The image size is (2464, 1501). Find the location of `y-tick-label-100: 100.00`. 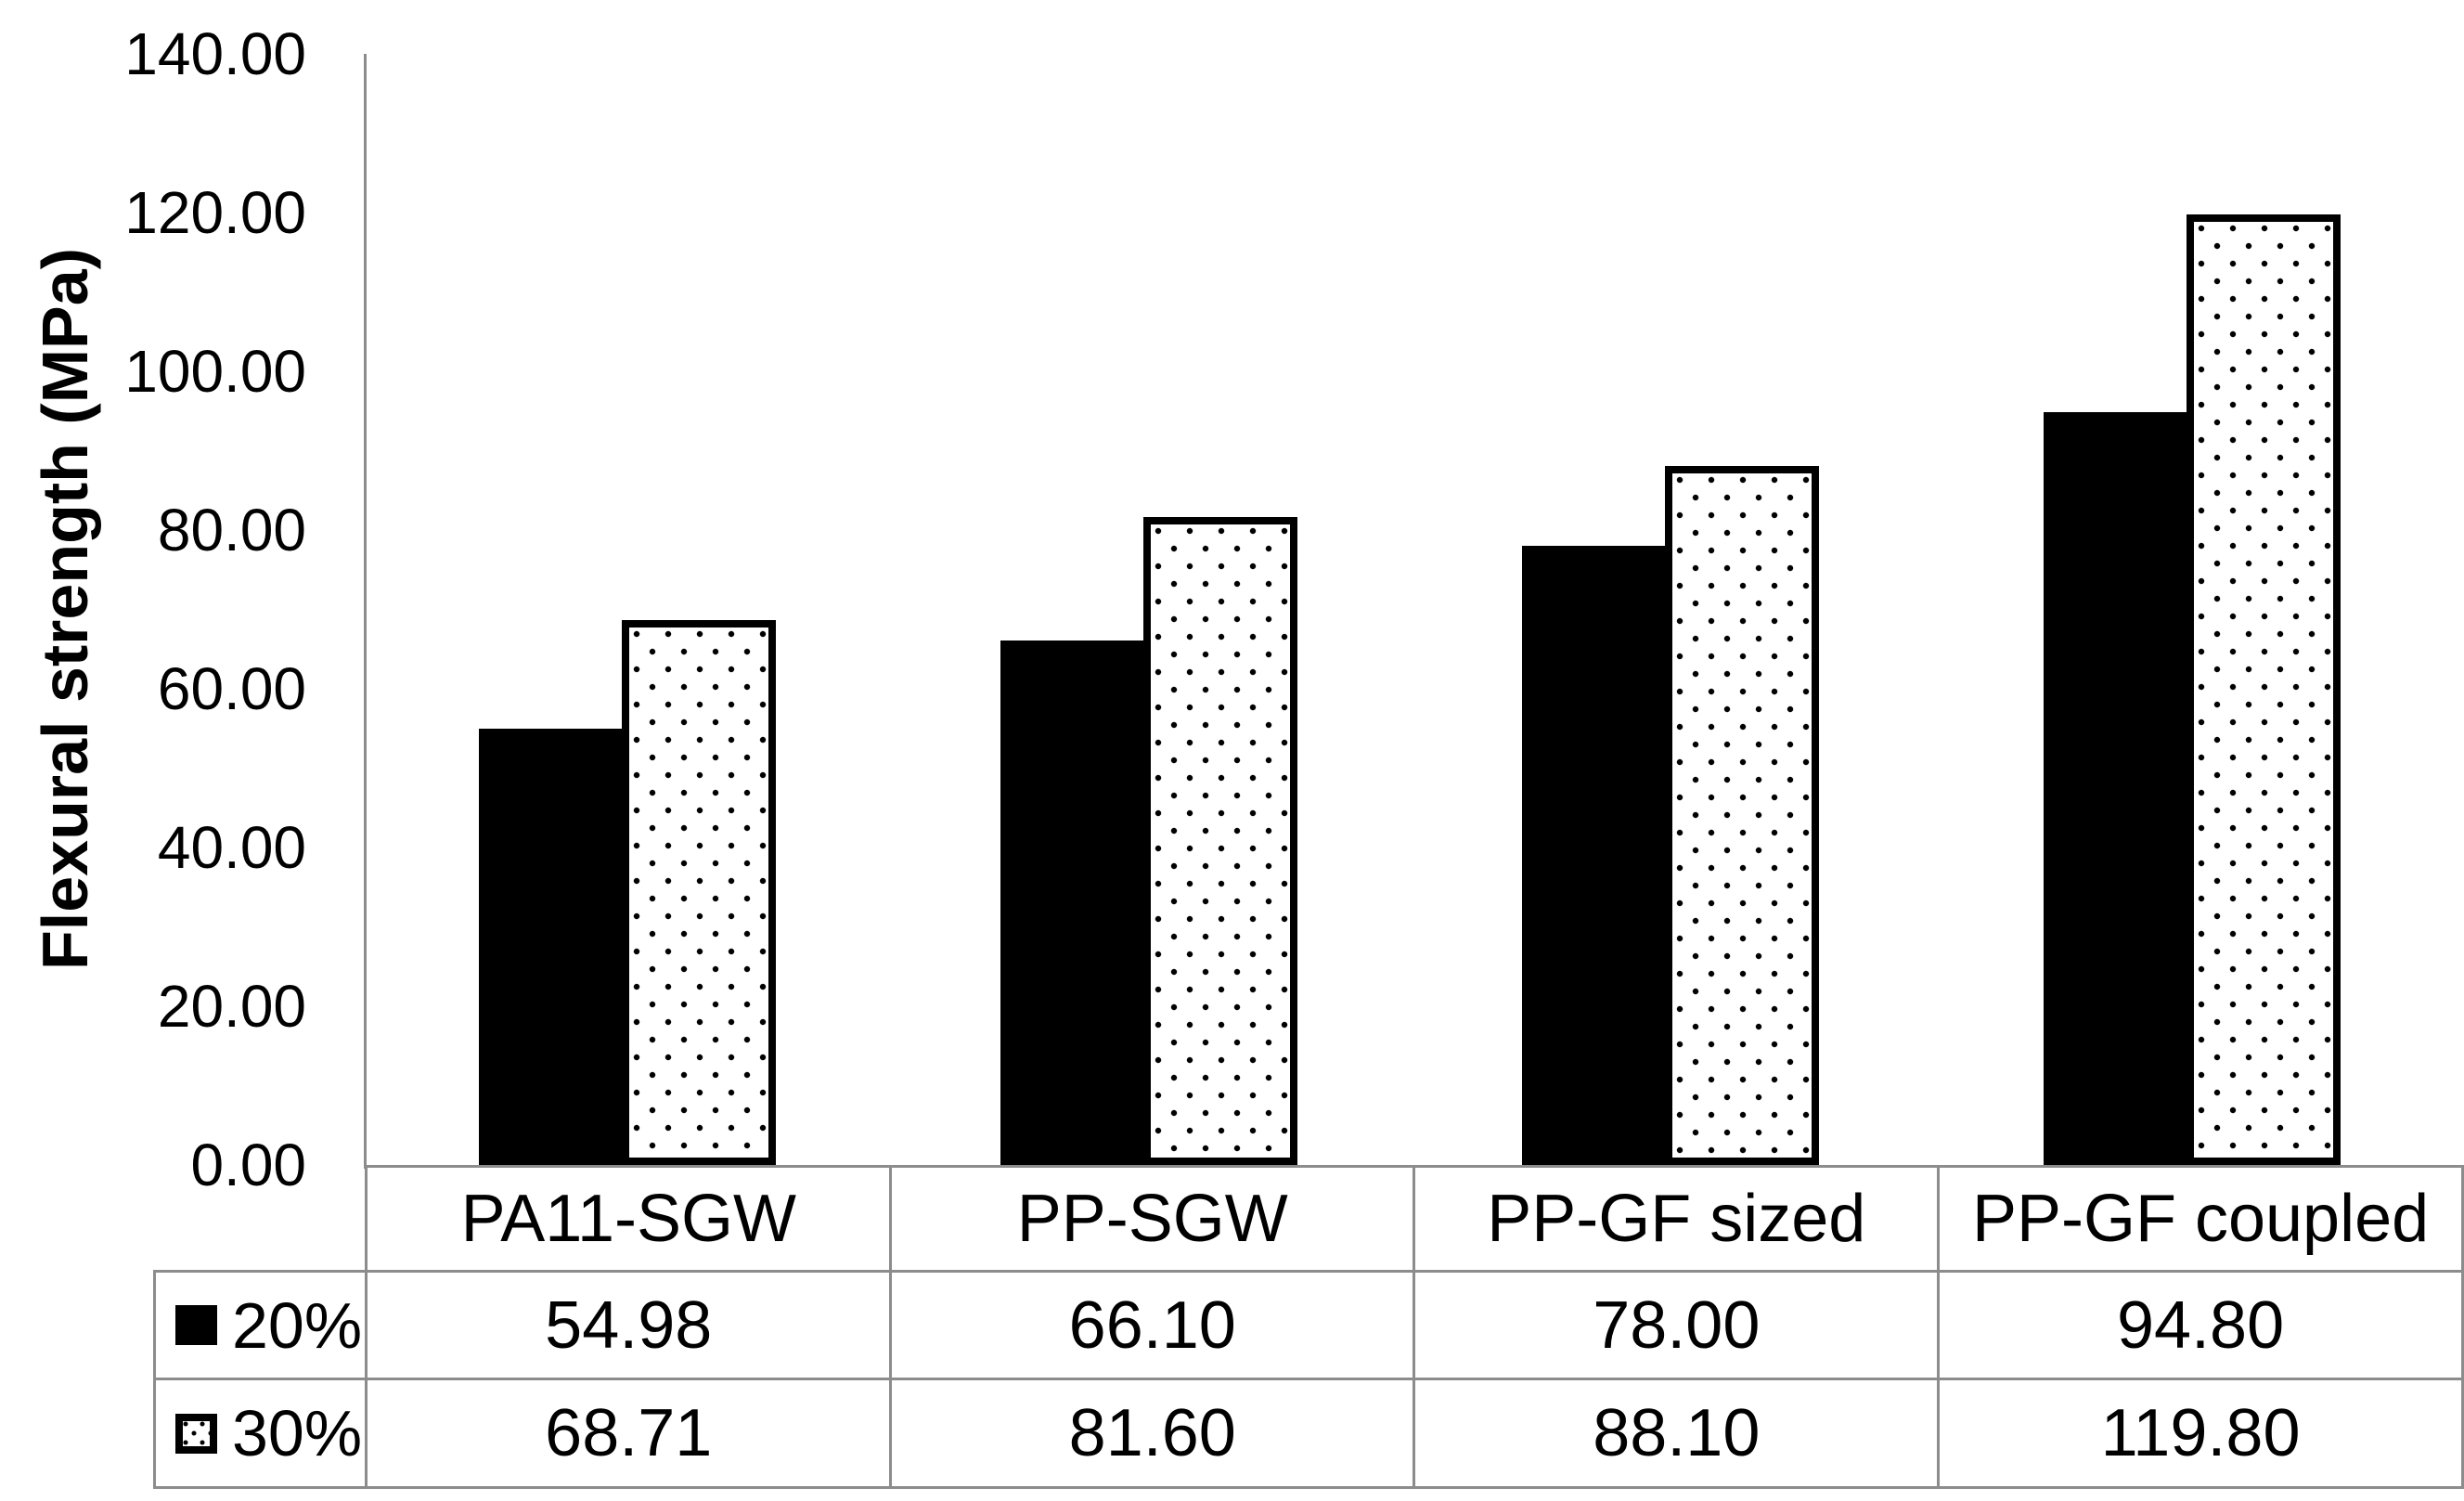

y-tick-label-100: 100.00 is located at coordinates (215, 371).